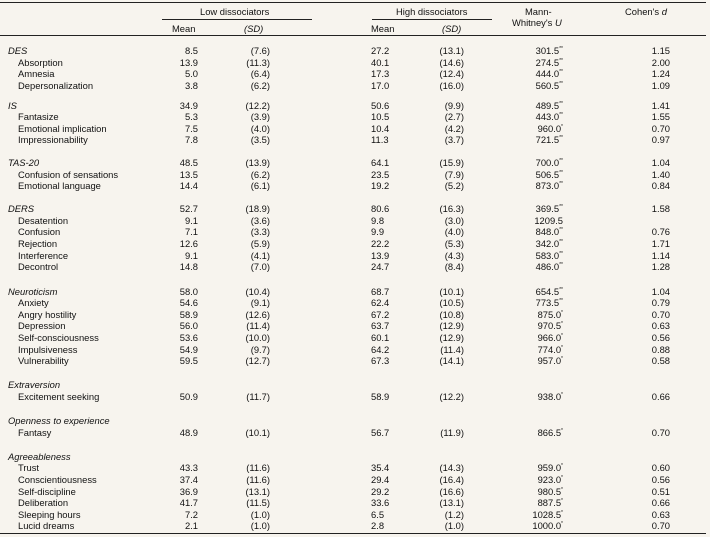 This screenshot has height=537, width=710. I want to click on row-label-text: Angry hostility, so click(47, 314).